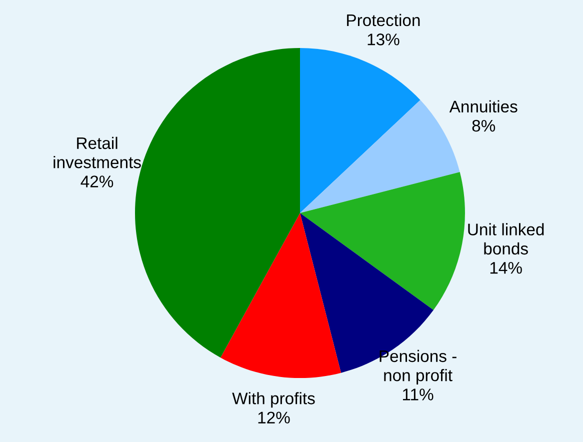 The width and height of the screenshot is (583, 442). What do you see at coordinates (506, 268) in the screenshot?
I see `data-label: 14%` at bounding box center [506, 268].